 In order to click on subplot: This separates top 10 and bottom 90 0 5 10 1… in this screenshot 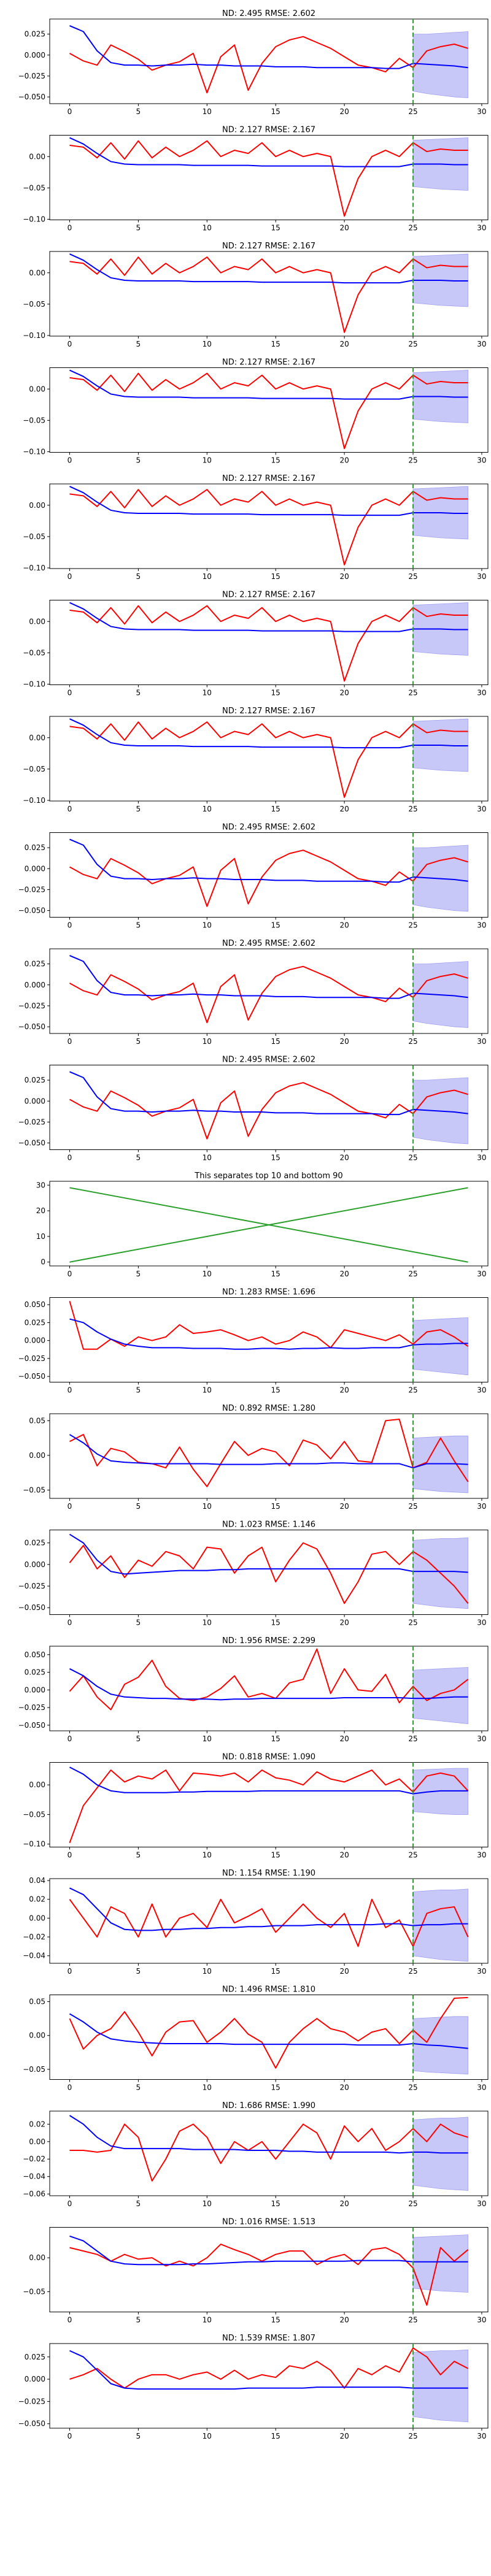, I will do `click(262, 1224)`.